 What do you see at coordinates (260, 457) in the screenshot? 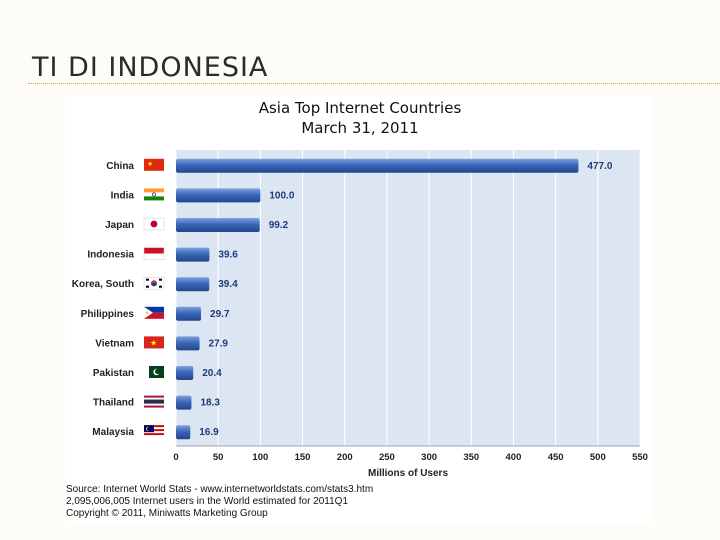
I see `x-tick-label: 100` at bounding box center [260, 457].